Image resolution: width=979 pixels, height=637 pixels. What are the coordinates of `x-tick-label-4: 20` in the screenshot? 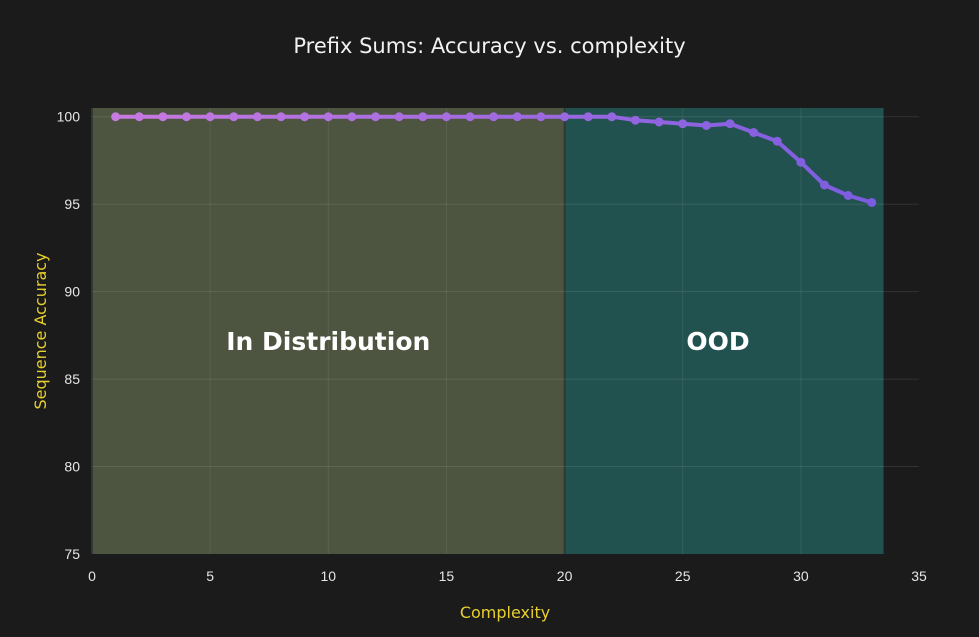 It's located at (565, 576).